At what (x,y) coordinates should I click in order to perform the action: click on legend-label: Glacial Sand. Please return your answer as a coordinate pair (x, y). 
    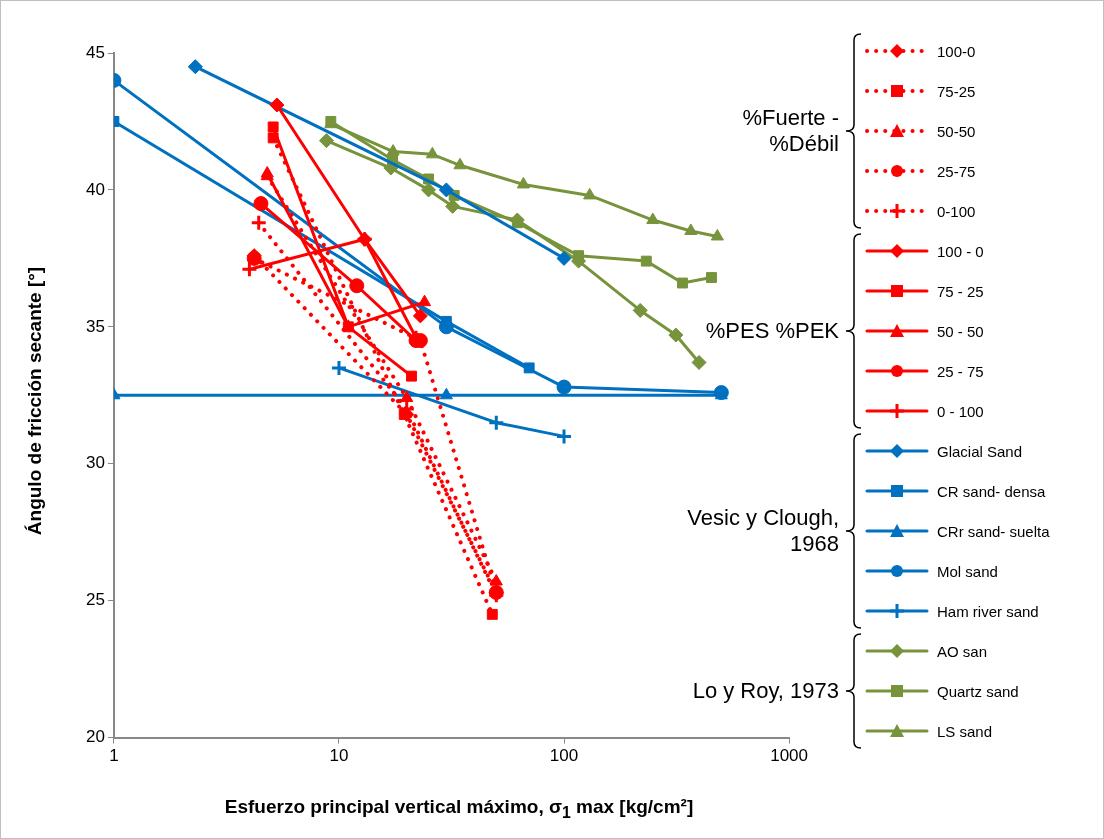
    Looking at the image, I should click on (980, 451).